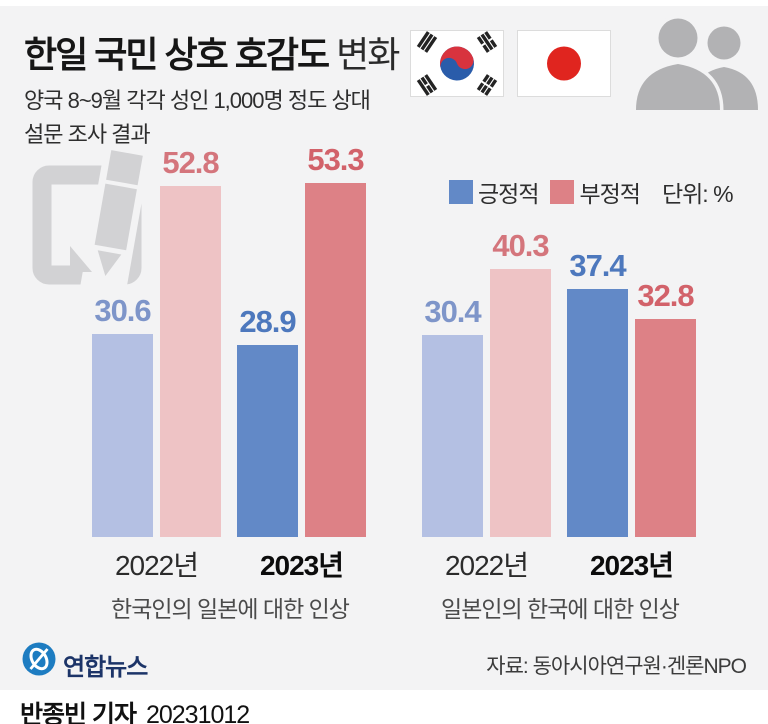 The height and width of the screenshot is (724, 768). I want to click on legend: 긍정적 부정적 단위: %, so click(591, 192).